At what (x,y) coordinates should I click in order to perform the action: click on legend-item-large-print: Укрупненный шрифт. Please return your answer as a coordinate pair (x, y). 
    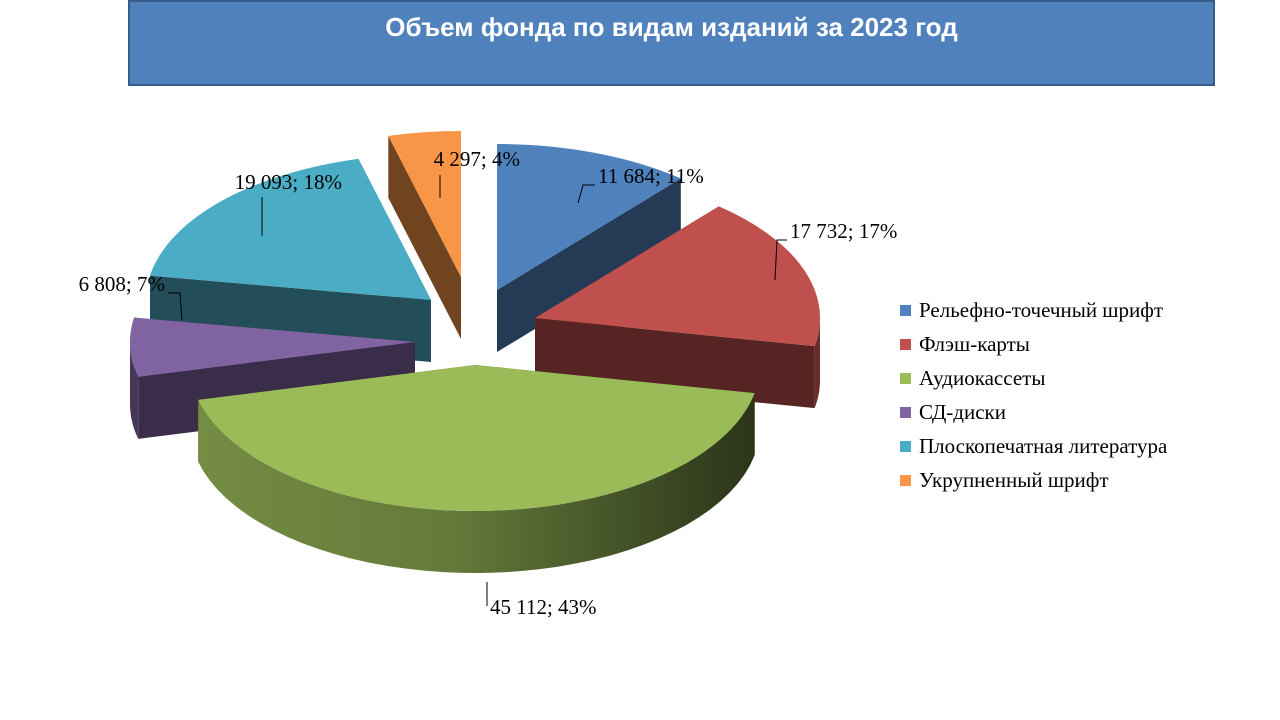
    Looking at the image, I should click on (1033, 480).